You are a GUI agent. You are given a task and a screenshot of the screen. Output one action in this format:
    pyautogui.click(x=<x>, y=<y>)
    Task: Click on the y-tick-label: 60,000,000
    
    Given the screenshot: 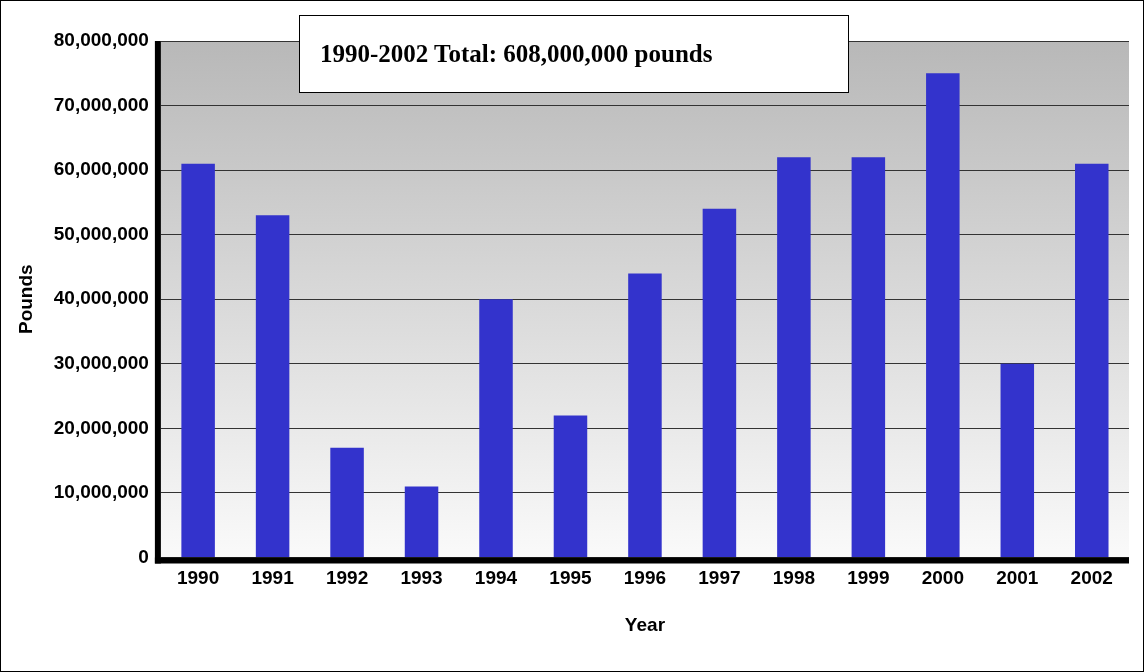 What is the action you would take?
    pyautogui.click(x=101, y=169)
    